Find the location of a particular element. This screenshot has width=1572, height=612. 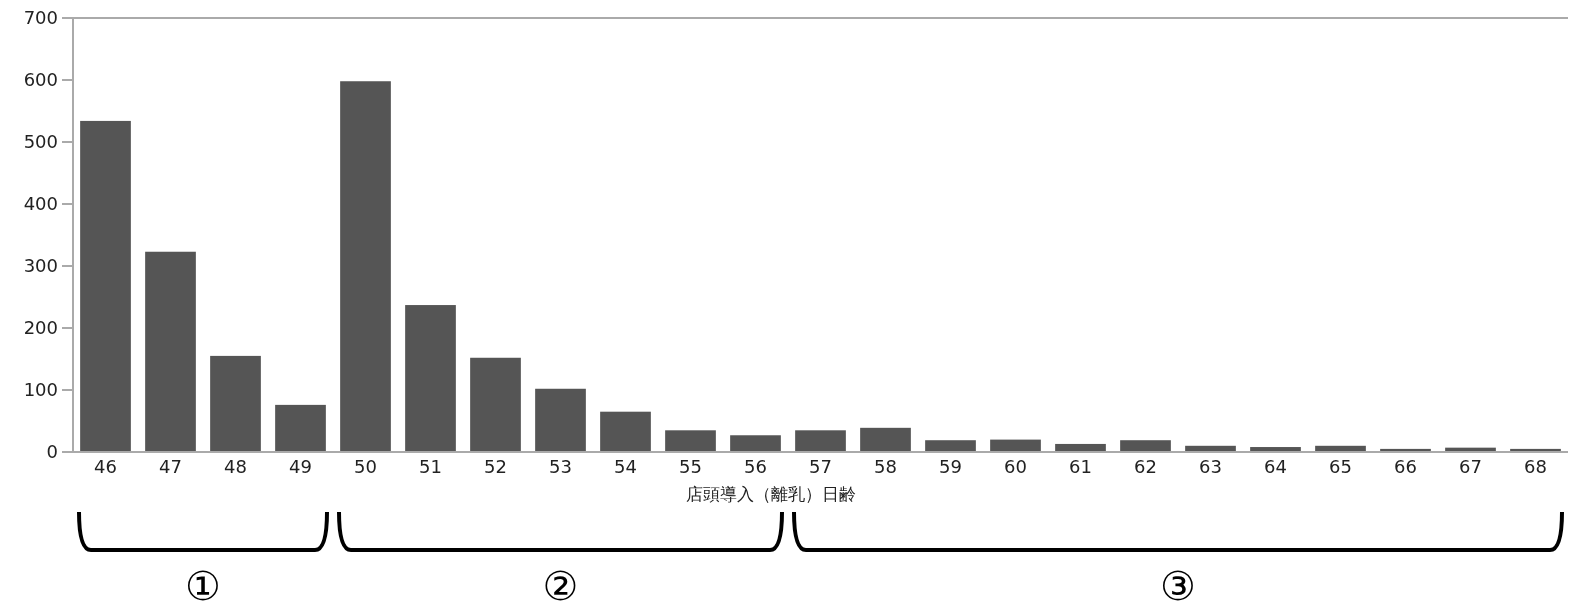

x-tick-label: 68 is located at coordinates (1535, 466).